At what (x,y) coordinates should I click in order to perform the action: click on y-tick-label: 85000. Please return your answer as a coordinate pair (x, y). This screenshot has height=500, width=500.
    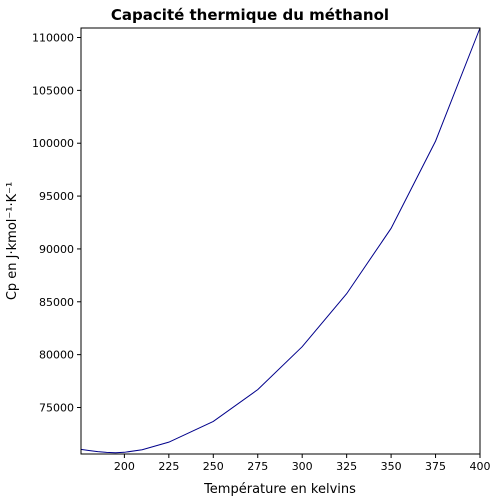
    Looking at the image, I should click on (56, 302).